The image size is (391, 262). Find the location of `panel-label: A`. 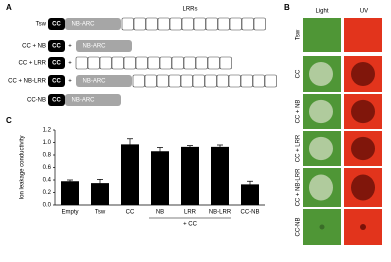

panel-label: A is located at coordinates (9, 7).